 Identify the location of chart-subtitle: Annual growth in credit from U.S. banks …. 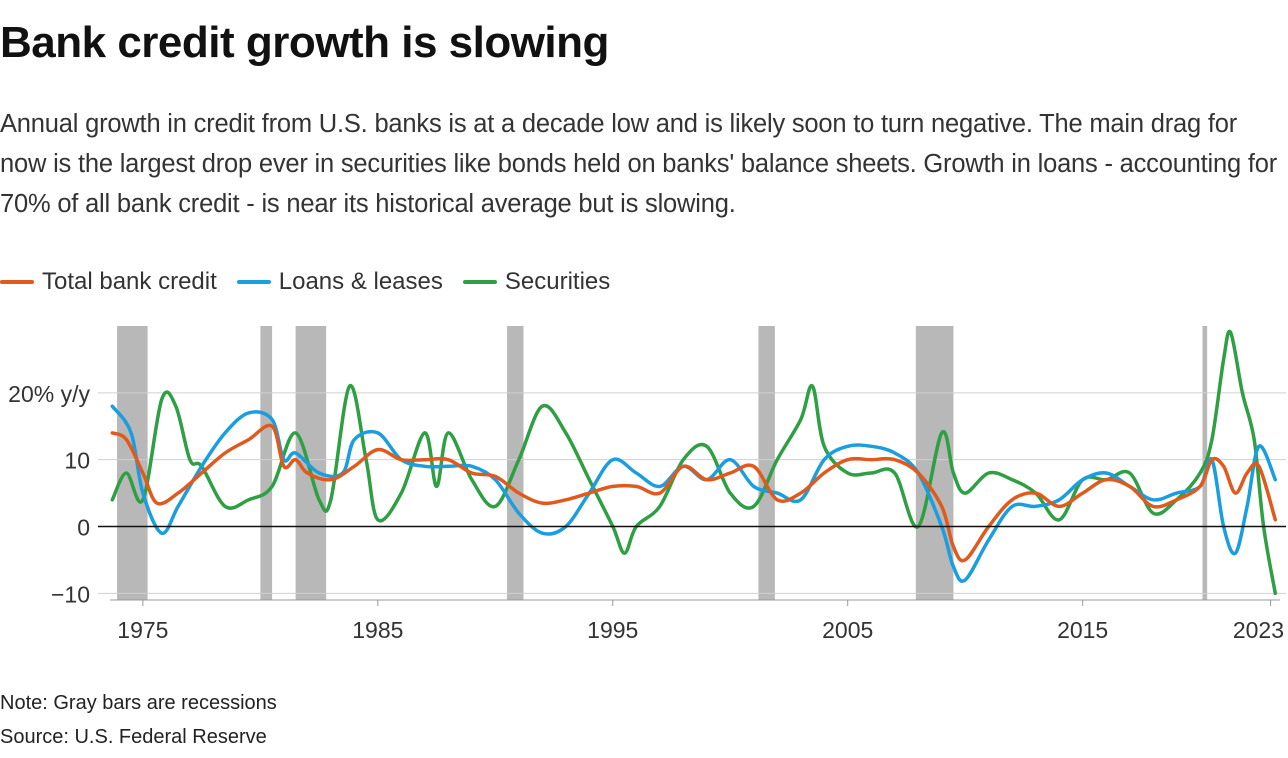
(639, 164).